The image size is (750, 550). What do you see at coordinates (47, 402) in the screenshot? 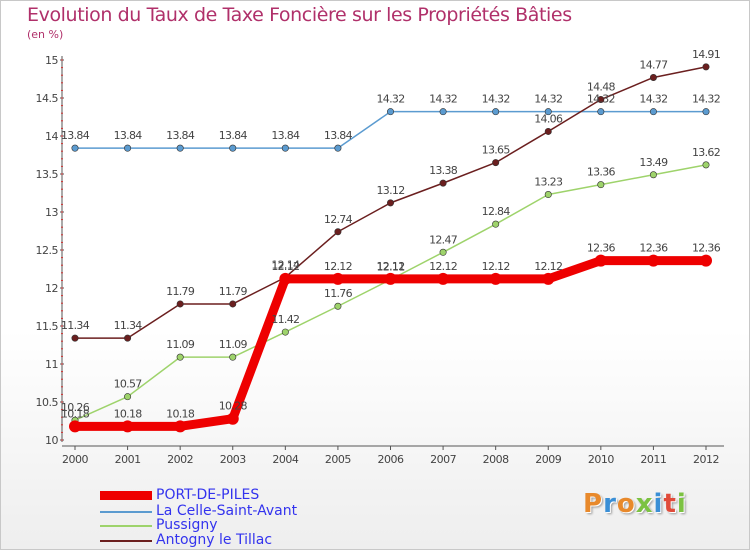
I see `y-tick-label-10.5: 10.5` at bounding box center [47, 402].